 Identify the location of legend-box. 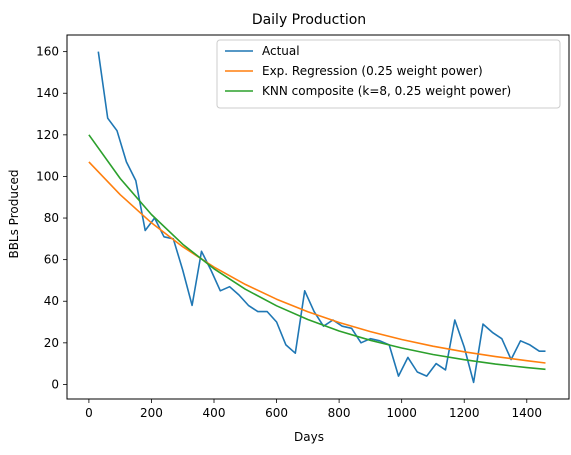
(388, 74).